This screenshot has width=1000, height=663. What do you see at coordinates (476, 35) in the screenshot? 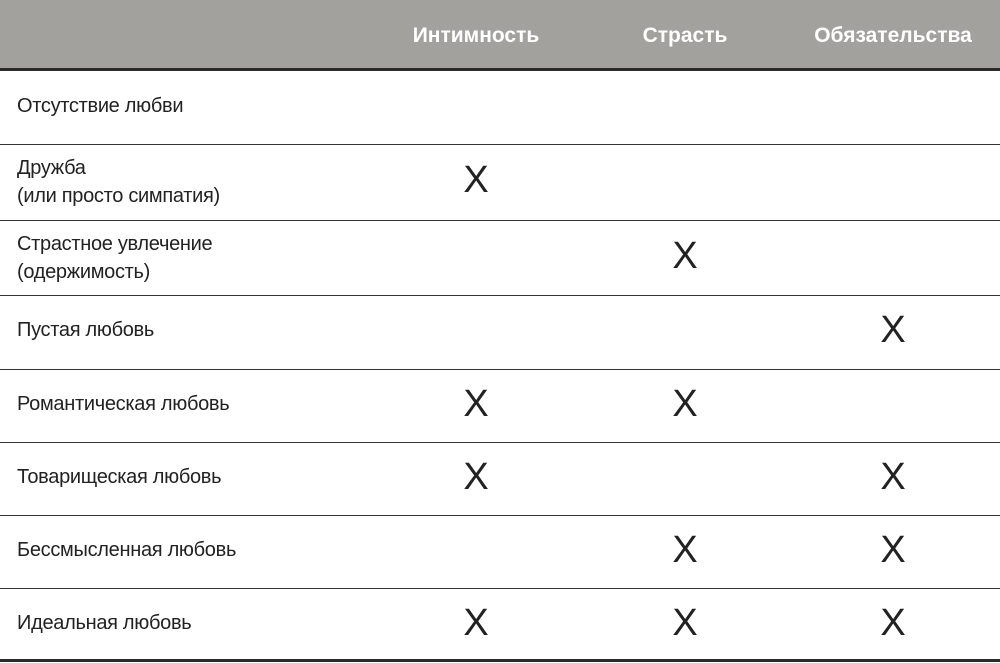
I see `column-header: Интимность` at bounding box center [476, 35].